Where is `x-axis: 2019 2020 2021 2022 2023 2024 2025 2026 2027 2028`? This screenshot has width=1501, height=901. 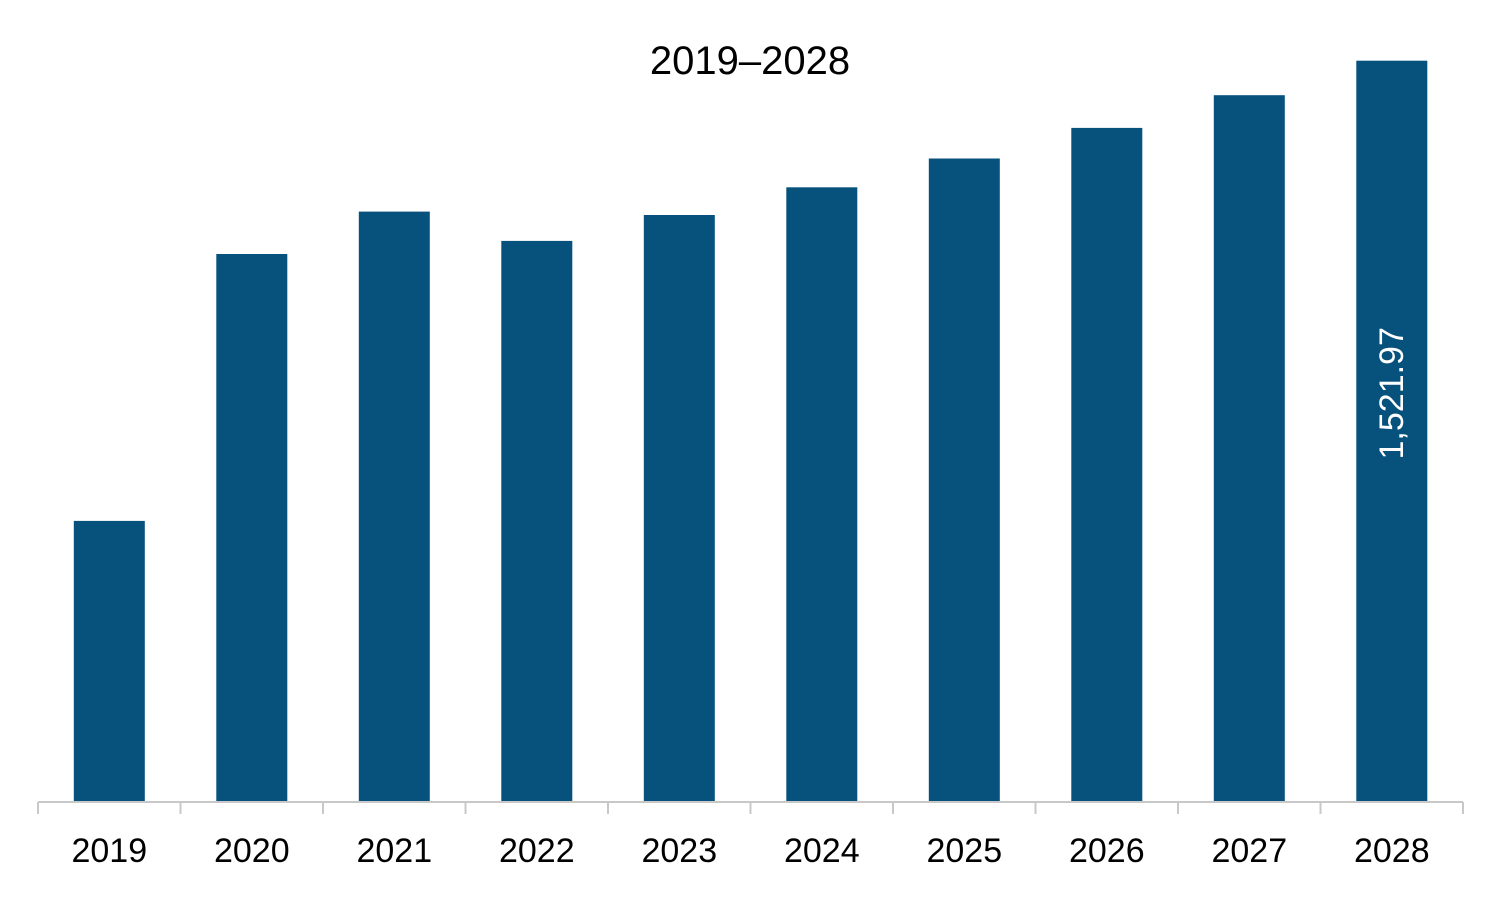
x-axis: 2019 2020 2021 2022 2023 2024 2025 2026 2027 2028 is located at coordinates (750, 835).